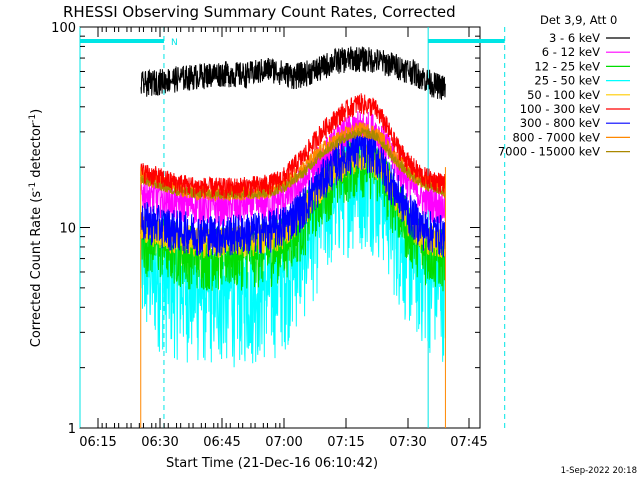  I want to click on legend-entry-label: 12 - 25 keV, so click(567, 66).